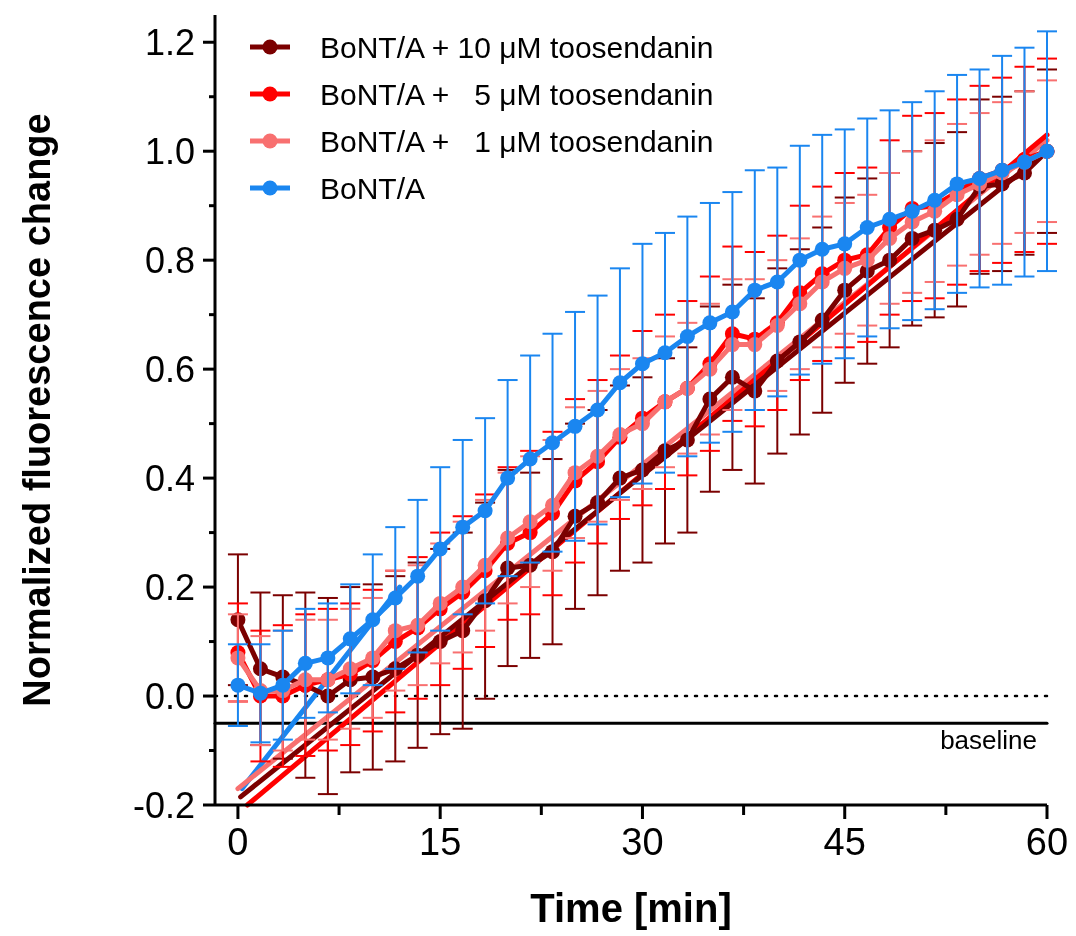  Describe the element at coordinates (169, 478) in the screenshot. I see `y-tick-label: 0.4` at that location.